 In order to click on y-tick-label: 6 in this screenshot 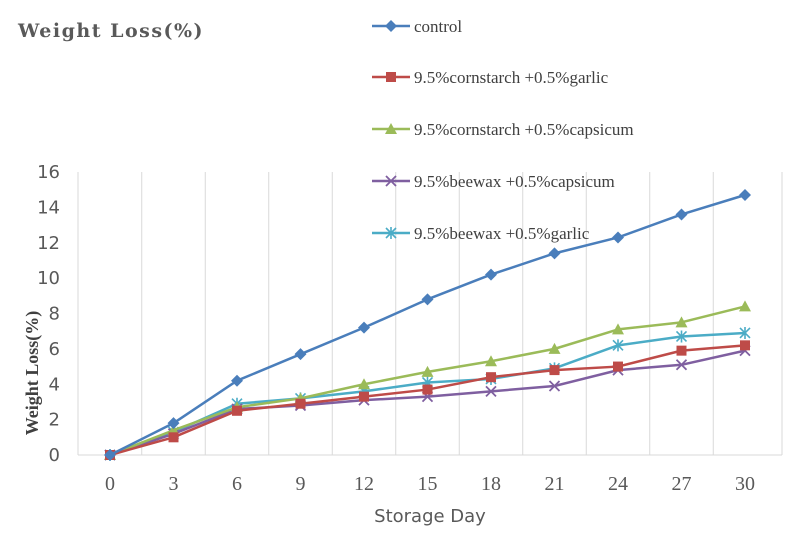, I will do `click(54, 349)`.